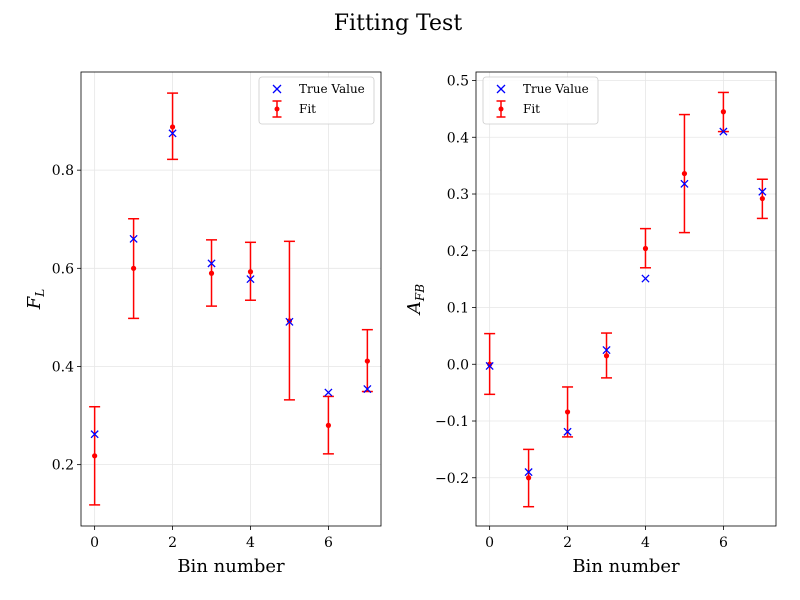 The width and height of the screenshot is (800, 600). I want to click on y-tick-label: 0.6, so click(63, 269).